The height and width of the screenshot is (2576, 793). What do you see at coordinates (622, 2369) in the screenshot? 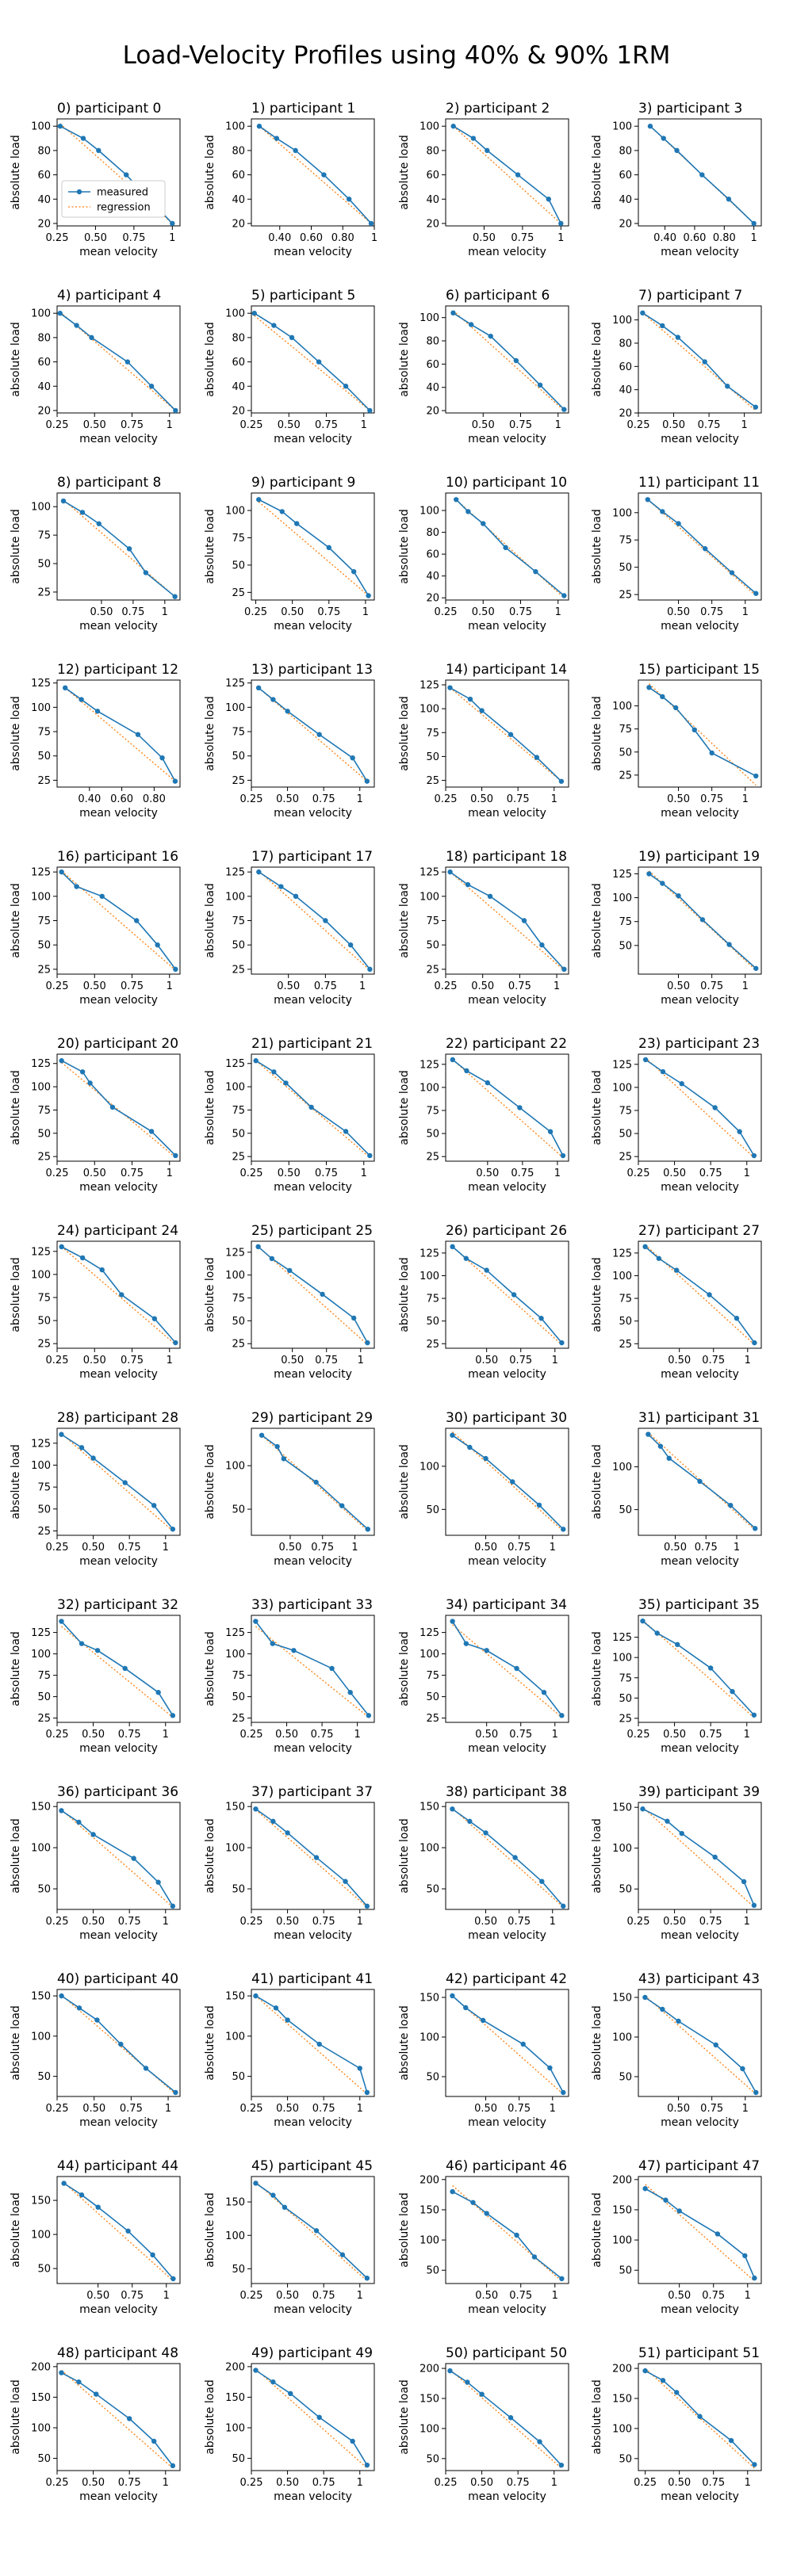
I see `y-tick-label: 200` at bounding box center [622, 2369].